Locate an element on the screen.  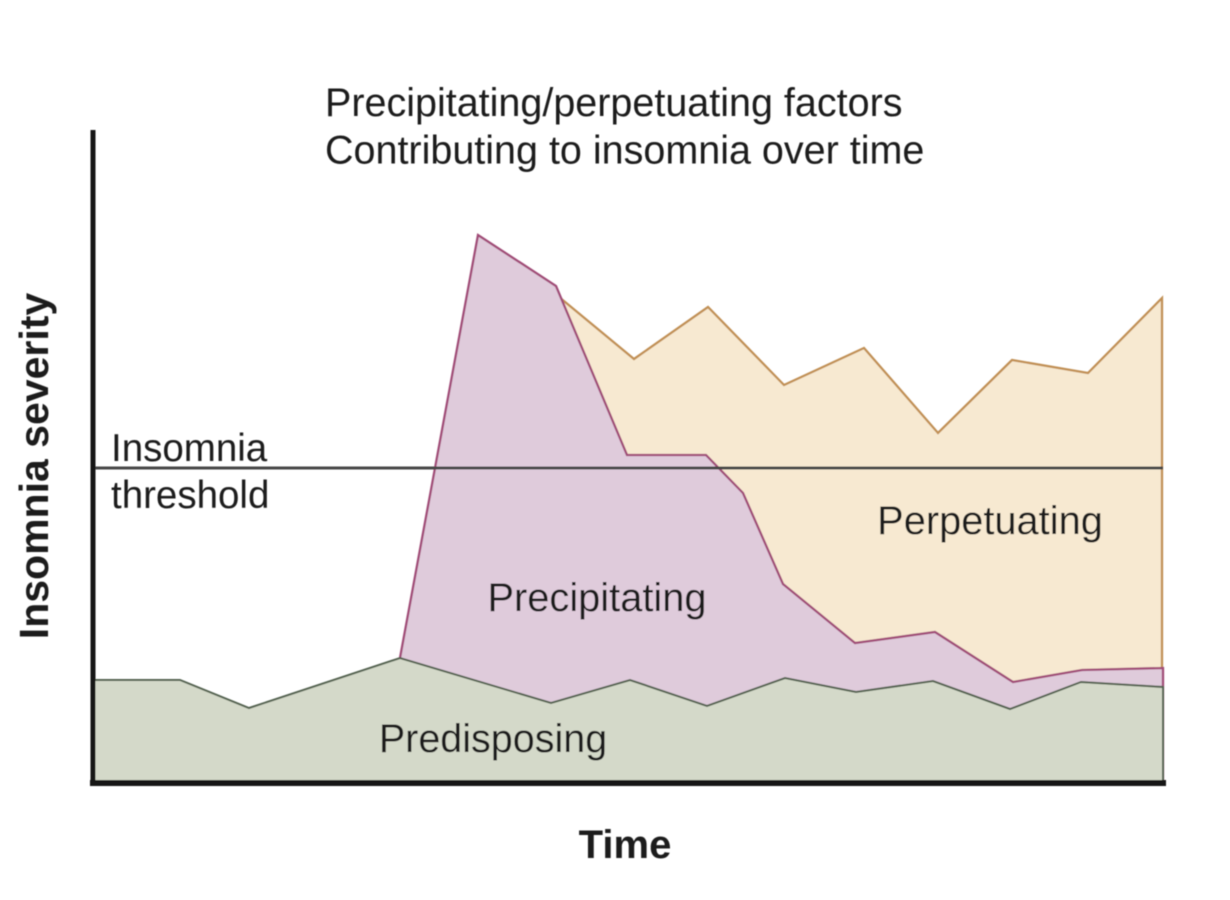
svg-text: Time is located at coordinates (625, 845).